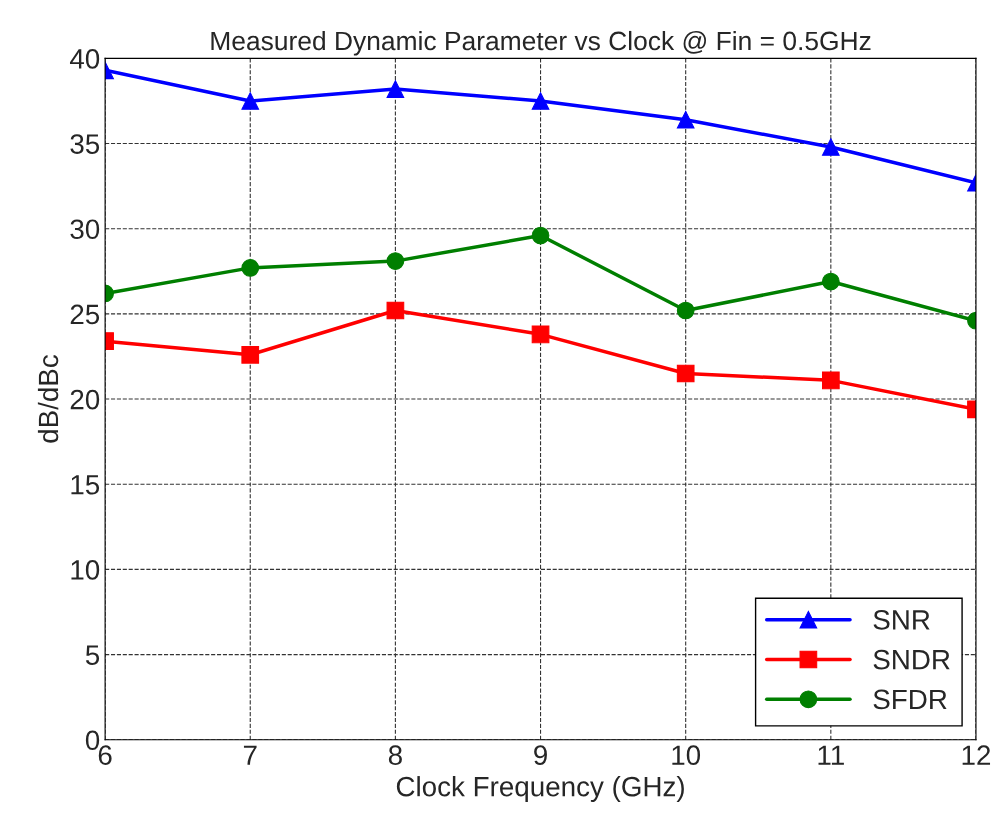 The image size is (1001, 834). What do you see at coordinates (976, 755) in the screenshot?
I see `x-tick-label: 12` at bounding box center [976, 755].